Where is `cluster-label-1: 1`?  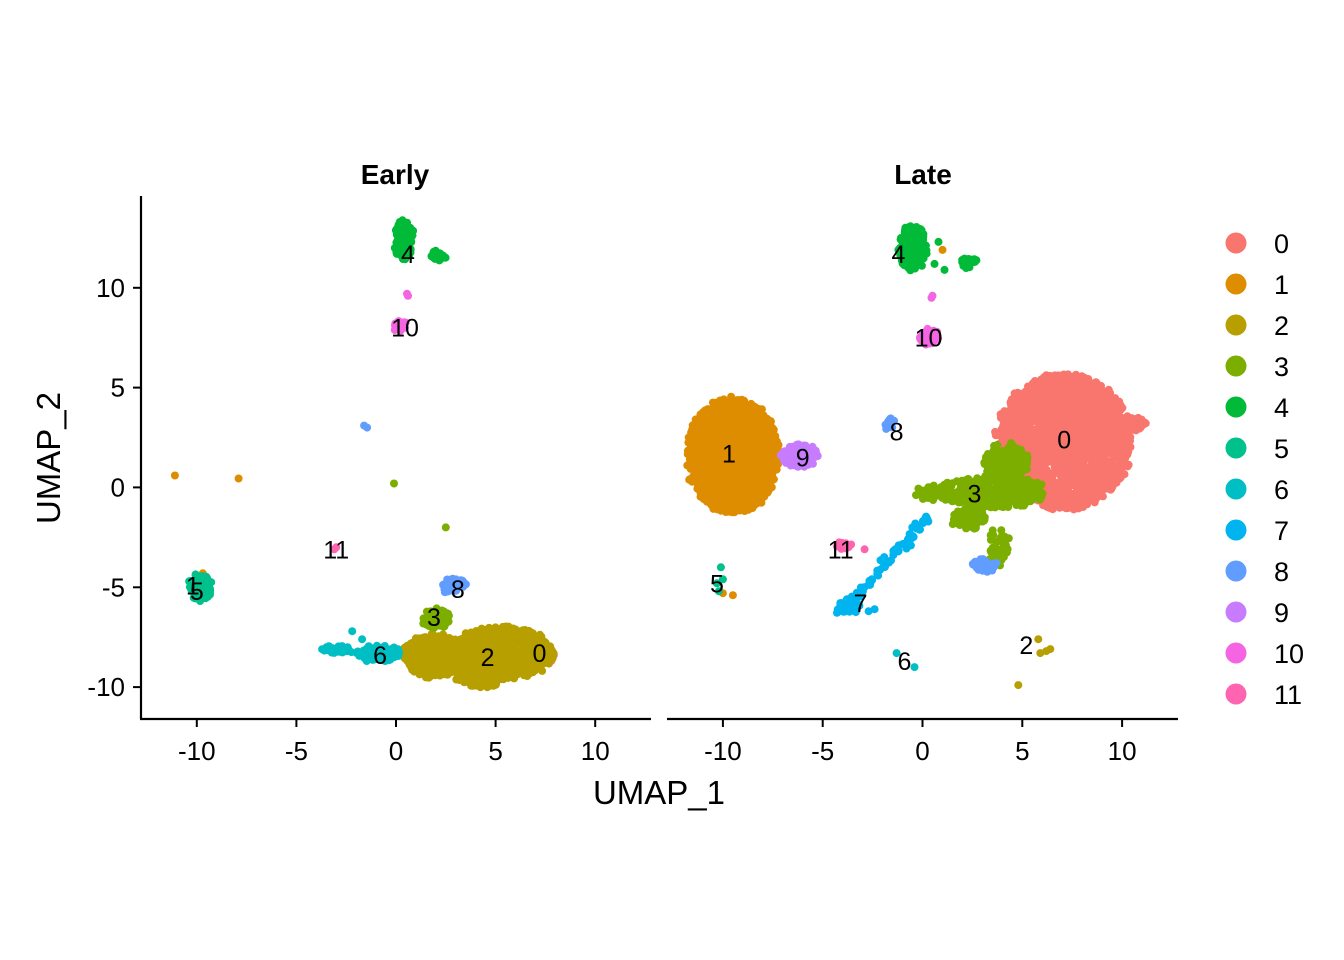 cluster-label-1: 1 is located at coordinates (193, 586).